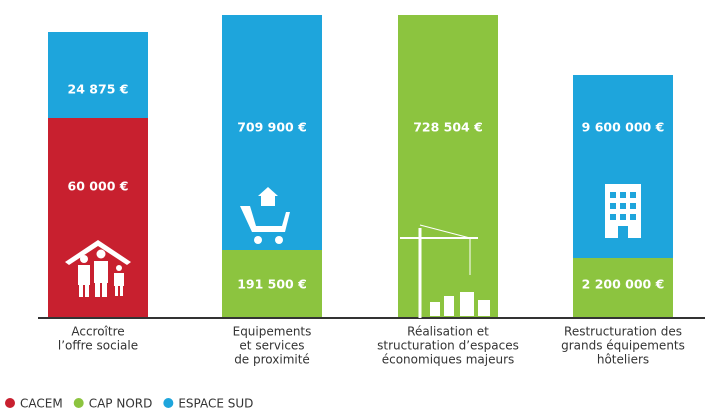 Image resolution: width=705 pixels, height=415 pixels. What do you see at coordinates (98, 346) in the screenshot?
I see `item-label: l’offre sociale` at bounding box center [98, 346].